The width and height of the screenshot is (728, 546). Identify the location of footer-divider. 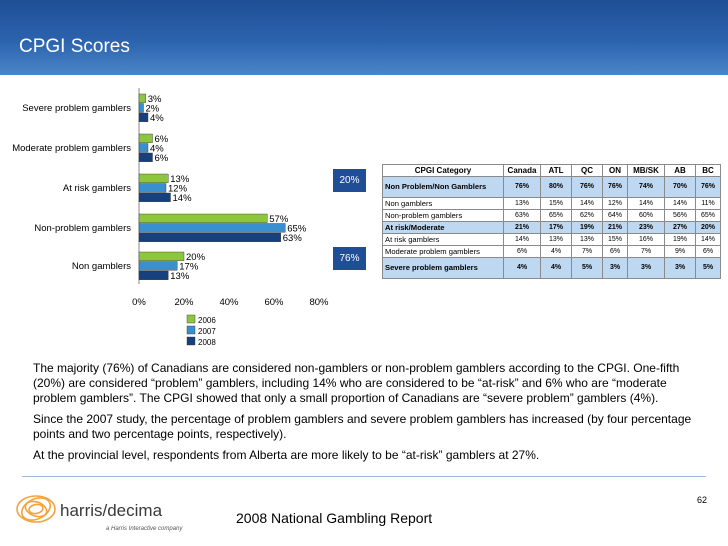
(364, 476).